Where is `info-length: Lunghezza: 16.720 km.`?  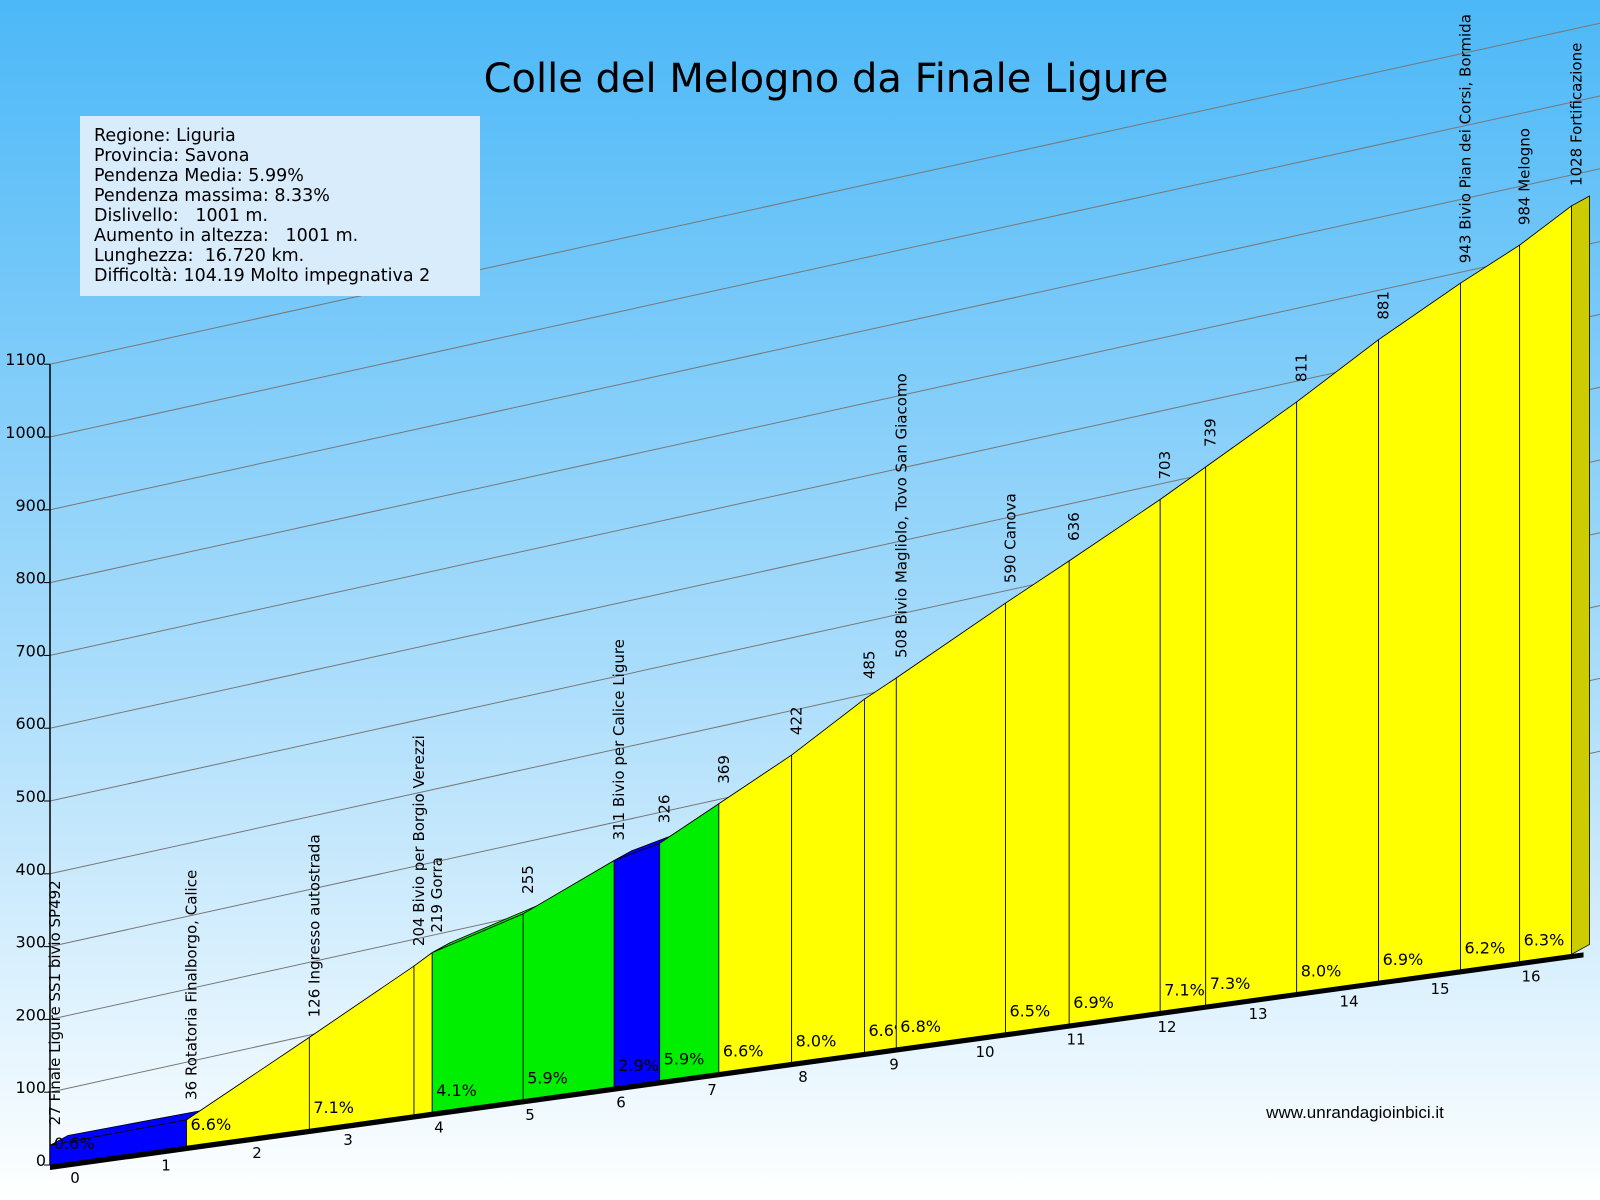
info-length: Lunghezza: 16.720 km. is located at coordinates (199, 256).